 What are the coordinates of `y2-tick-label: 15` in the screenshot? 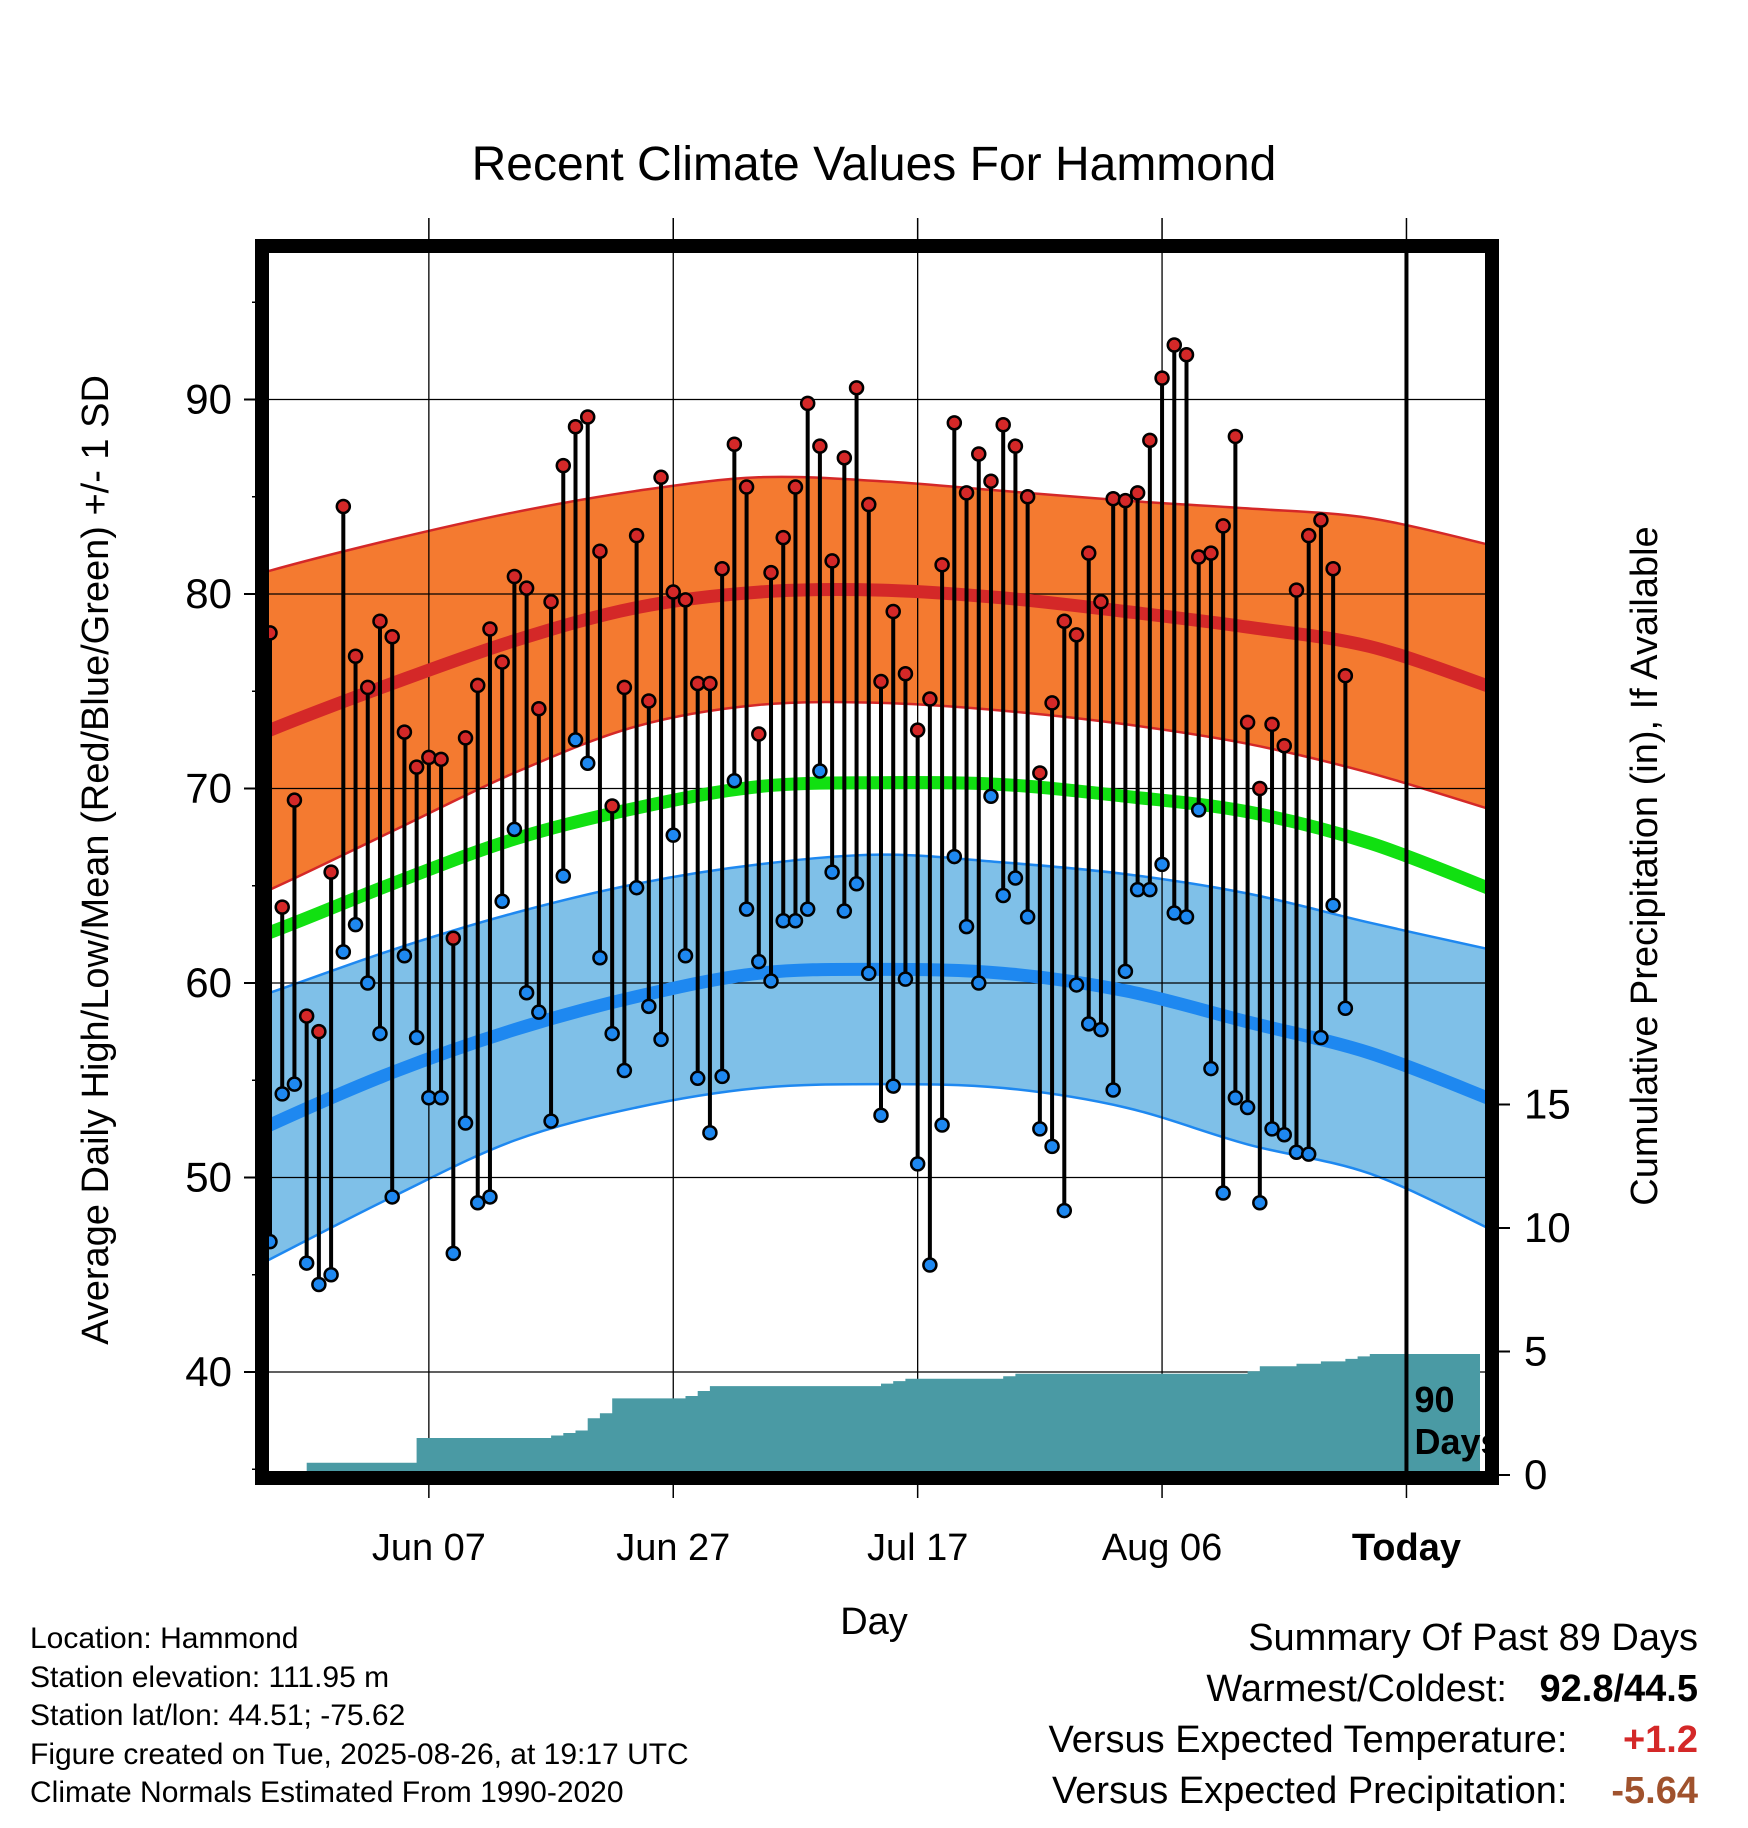 It's located at (1547, 1104).